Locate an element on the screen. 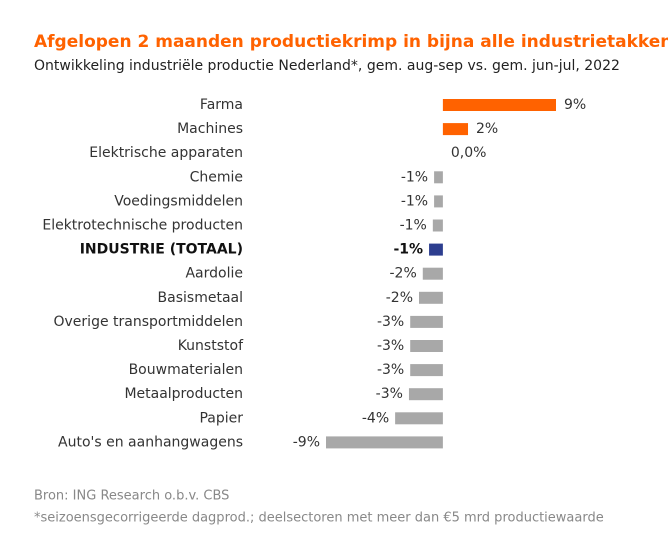  value-label: -4% is located at coordinates (375, 418).